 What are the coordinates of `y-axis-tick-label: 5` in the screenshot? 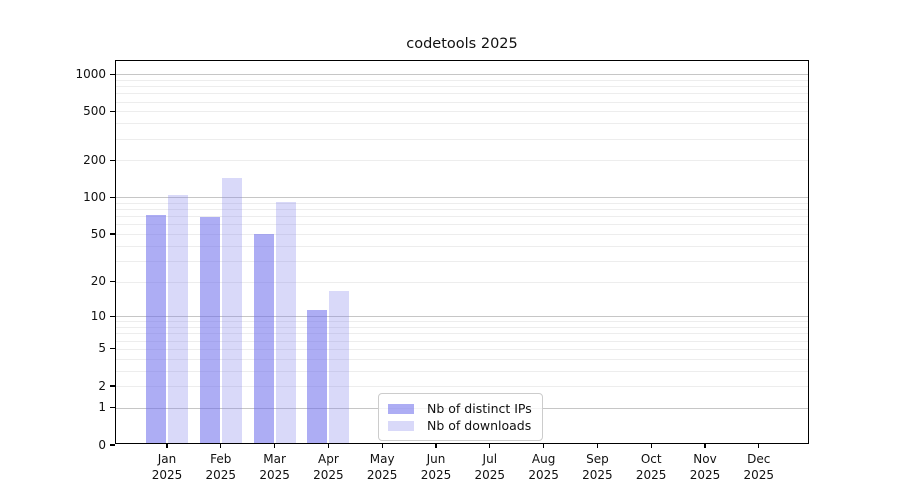 It's located at (102, 348).